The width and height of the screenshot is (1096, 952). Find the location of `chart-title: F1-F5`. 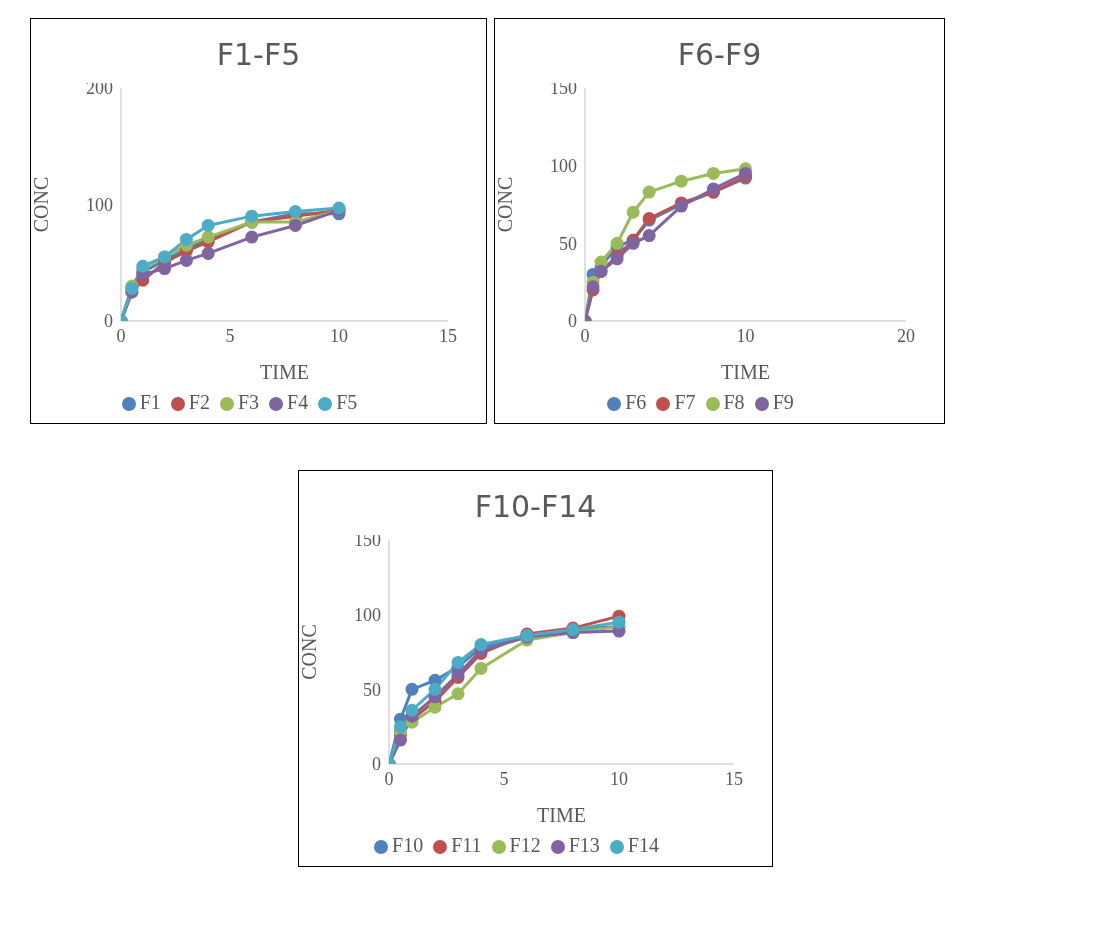

chart-title: F1-F5 is located at coordinates (258, 54).